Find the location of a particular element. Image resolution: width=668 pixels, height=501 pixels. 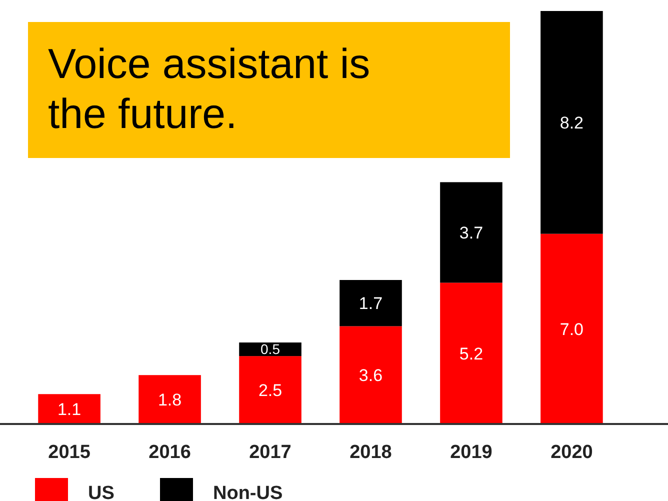

data-label: 1.7 is located at coordinates (370, 304).